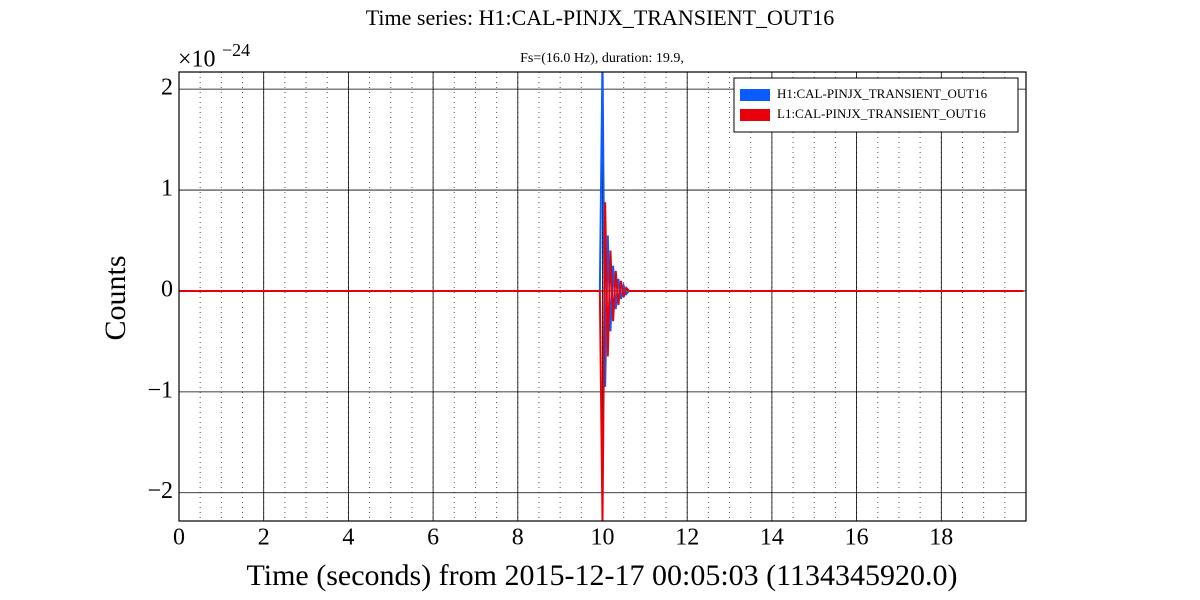  Describe the element at coordinates (160, 491) in the screenshot. I see `y-tick-label: −2` at that location.